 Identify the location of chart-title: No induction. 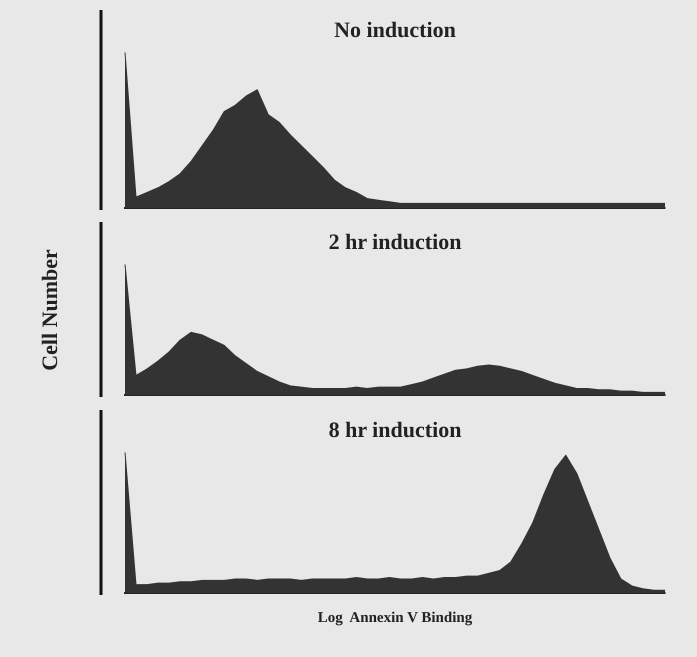
(395, 29).